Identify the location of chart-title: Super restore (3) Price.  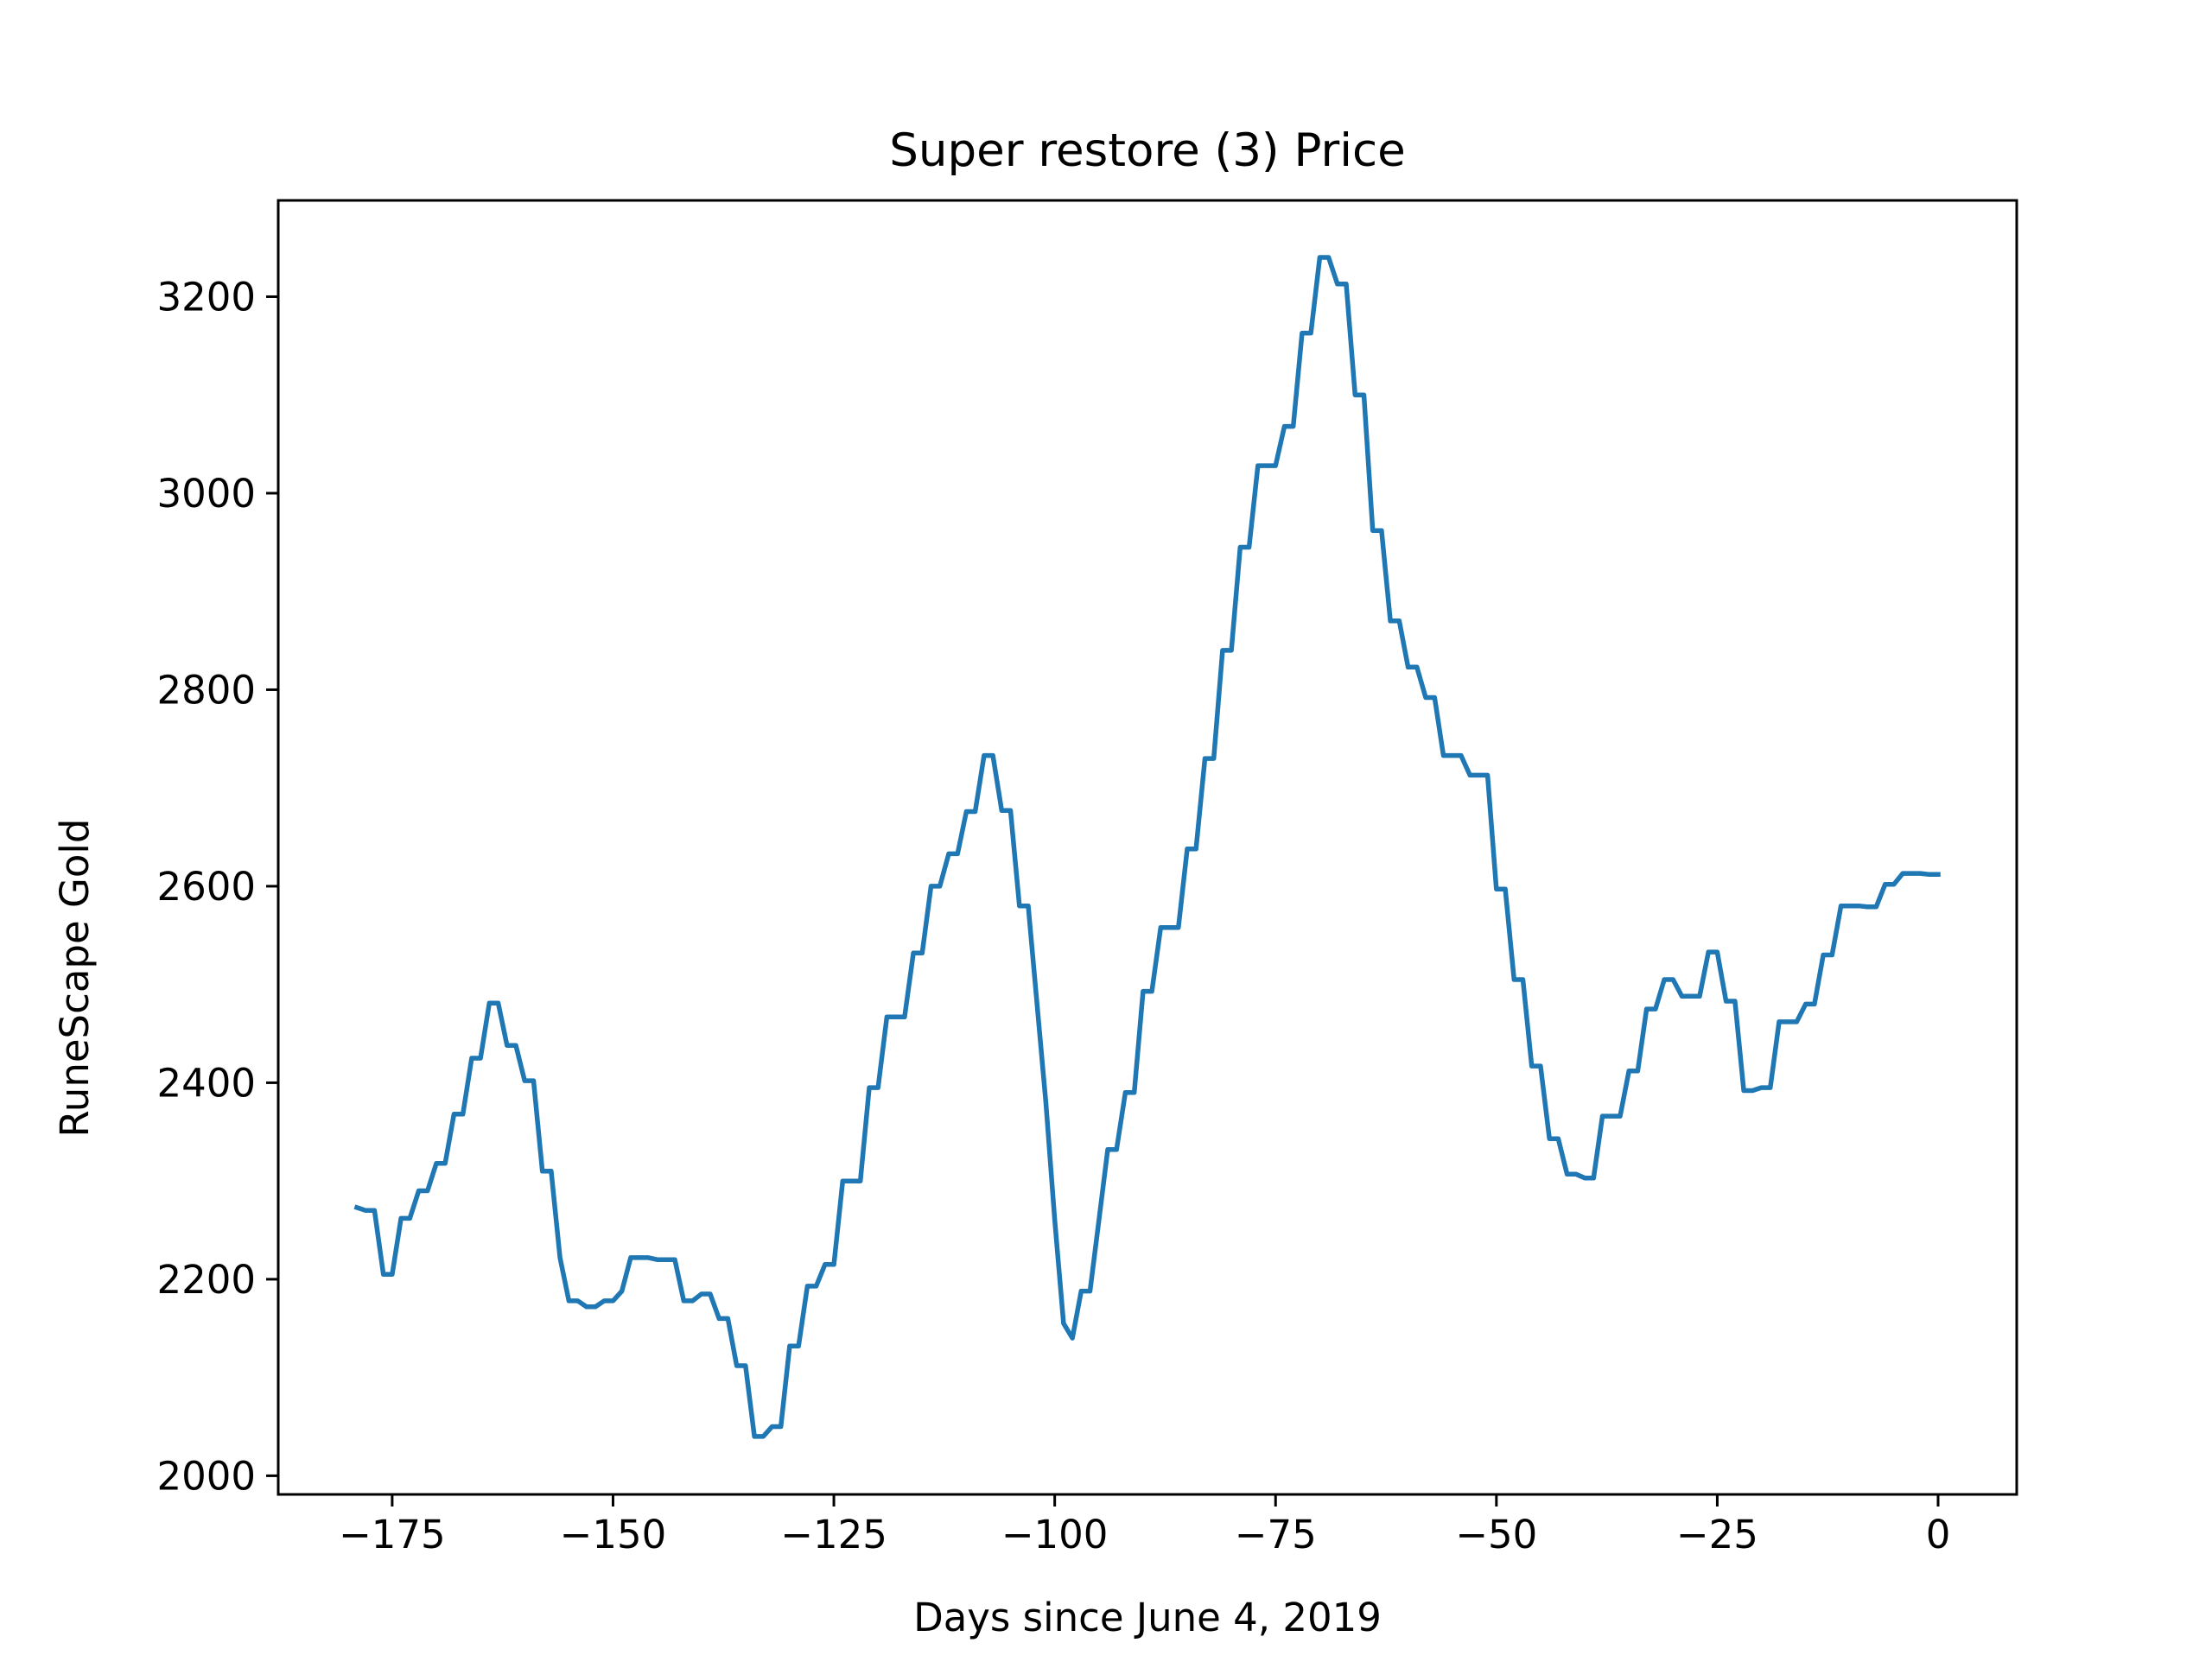
(1147, 150).